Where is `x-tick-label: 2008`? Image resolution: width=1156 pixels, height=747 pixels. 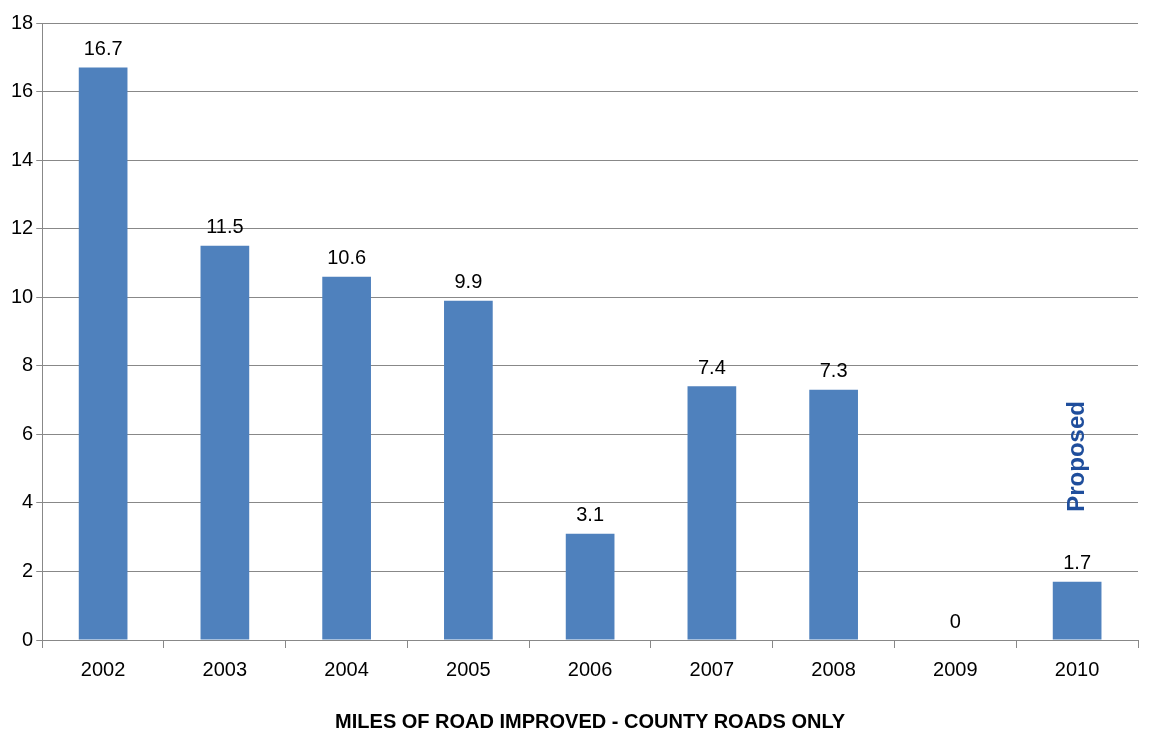
x-tick-label: 2008 is located at coordinates (833, 668).